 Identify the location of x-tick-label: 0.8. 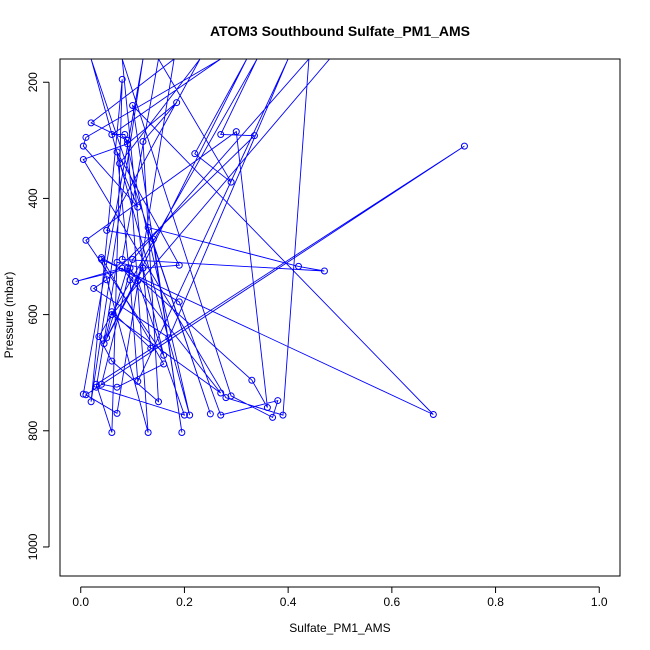
(495, 602).